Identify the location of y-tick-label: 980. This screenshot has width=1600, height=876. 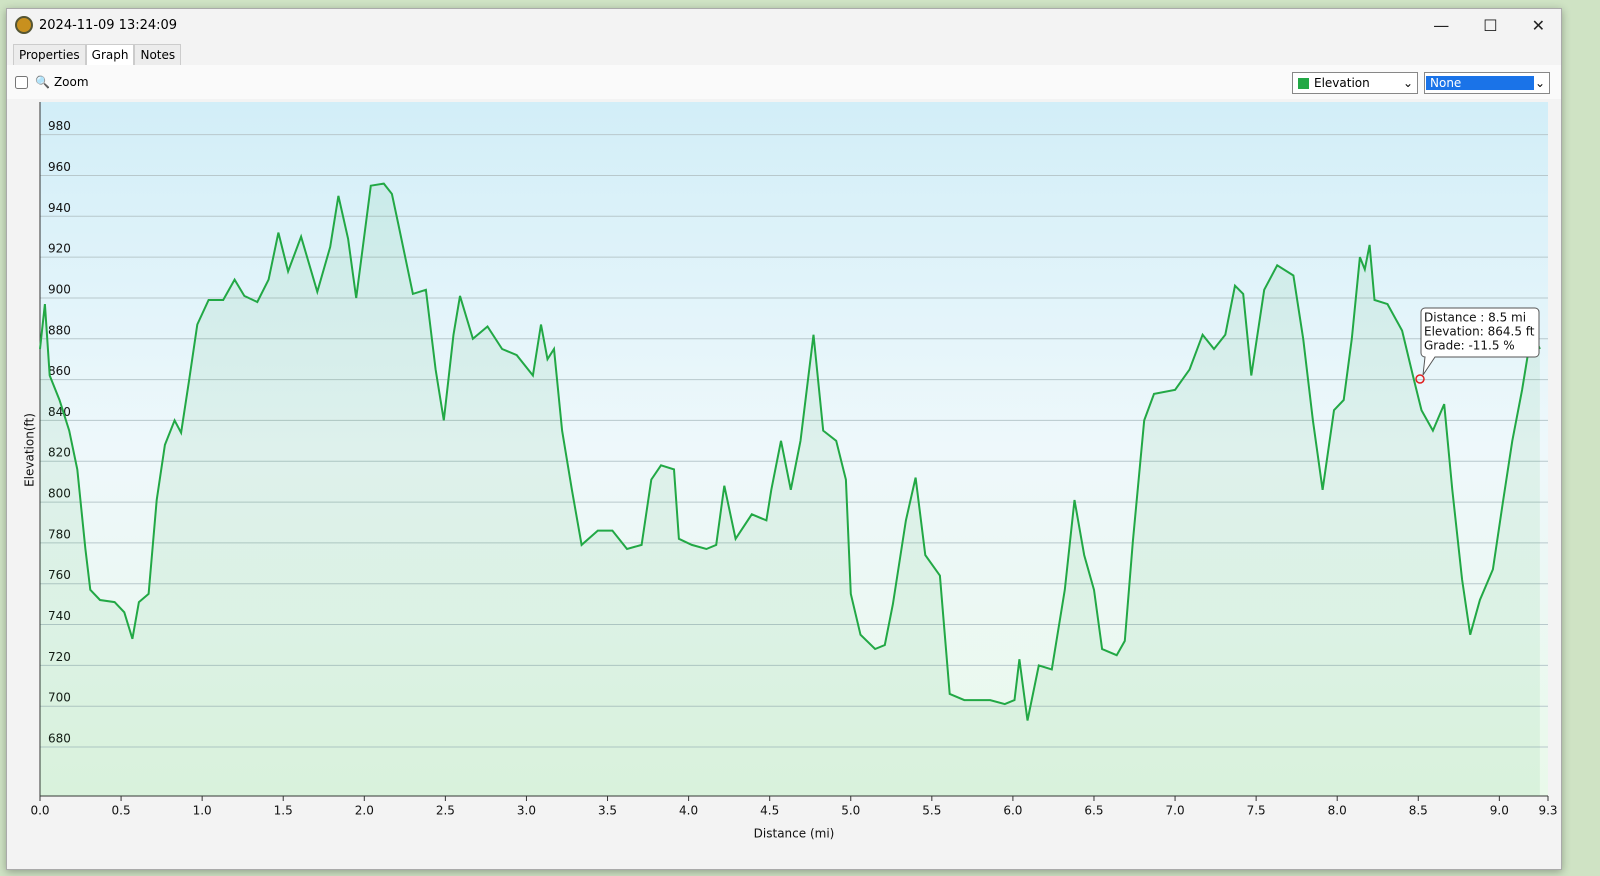
(59, 126).